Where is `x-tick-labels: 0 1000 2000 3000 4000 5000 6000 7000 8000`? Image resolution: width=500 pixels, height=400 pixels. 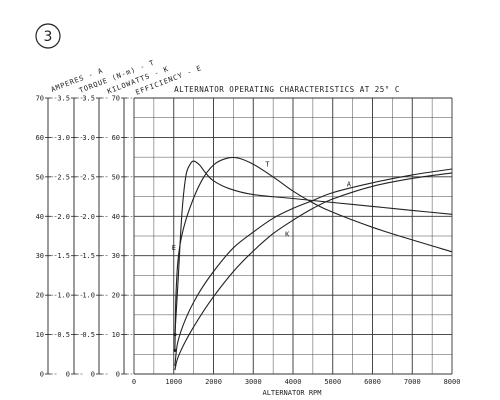
x-tick-labels: 0 1000 2000 3000 4000 5000 6000 7000 8000 is located at coordinates (296, 382).